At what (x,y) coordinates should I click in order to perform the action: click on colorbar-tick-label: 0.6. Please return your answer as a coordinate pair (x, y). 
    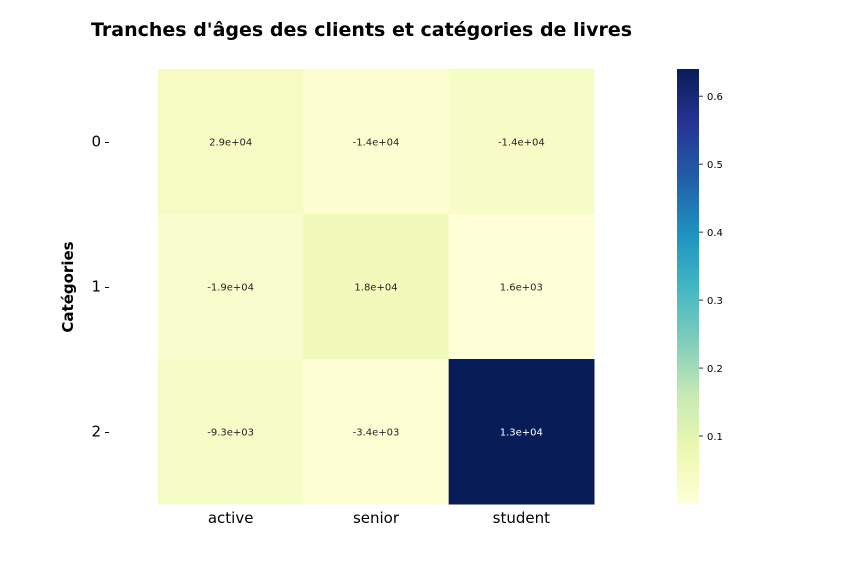
    Looking at the image, I should click on (715, 97).